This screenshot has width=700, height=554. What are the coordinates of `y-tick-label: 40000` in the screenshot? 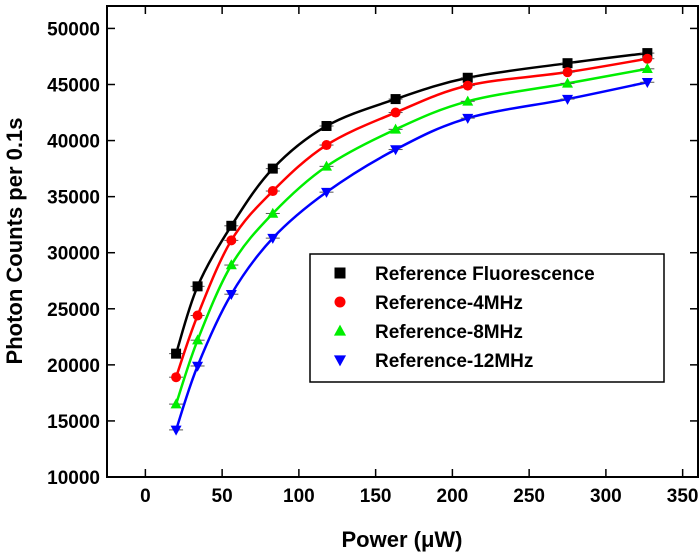 It's located at (73, 142).